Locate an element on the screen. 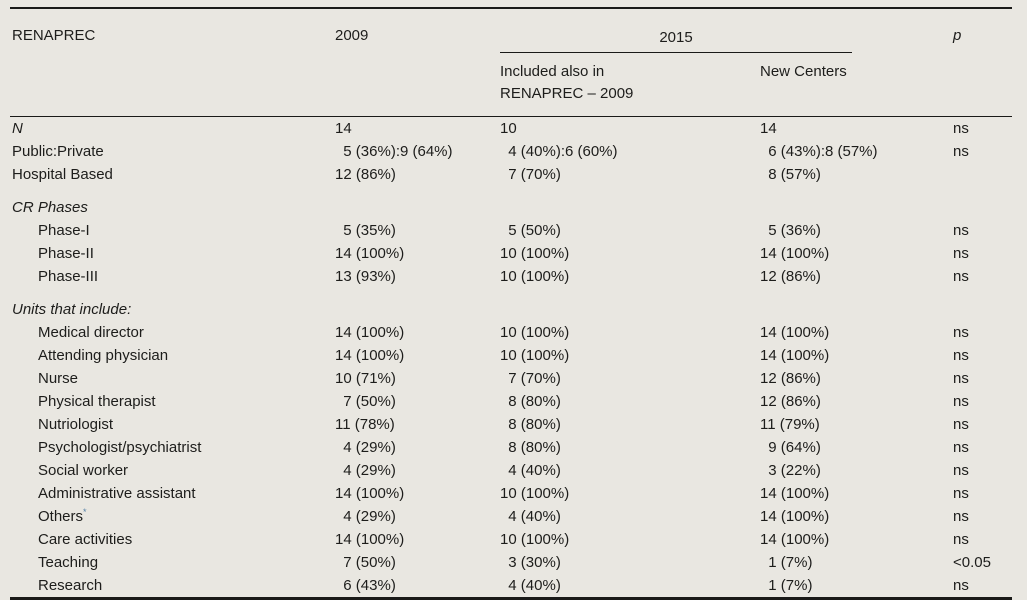  table-row: Others* 4 (29%) 4 (40%) 14 (100%) ns is located at coordinates (511, 516).